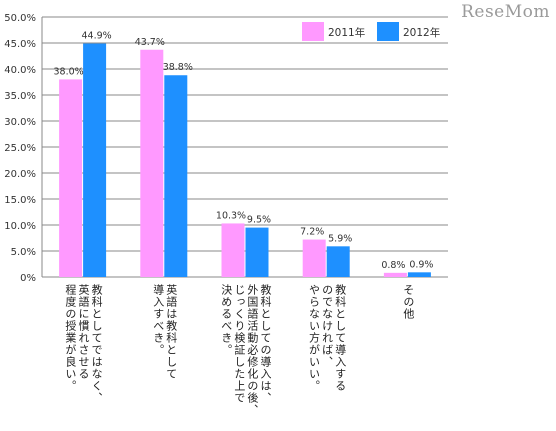 The height and width of the screenshot is (431, 556). What do you see at coordinates (20, 44) in the screenshot?
I see `y-tick-label: 45.0%` at bounding box center [20, 44].